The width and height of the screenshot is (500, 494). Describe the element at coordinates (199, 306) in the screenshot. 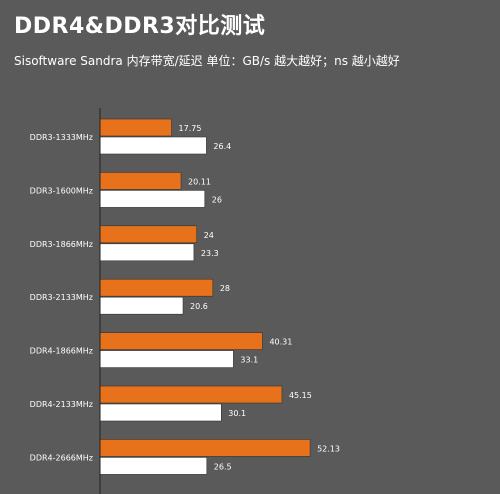

I see `data-label: 20.6` at that location.